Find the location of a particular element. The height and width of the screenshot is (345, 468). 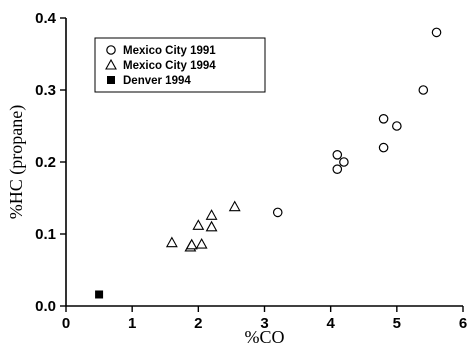

x-tick-label: 5 is located at coordinates (397, 323).